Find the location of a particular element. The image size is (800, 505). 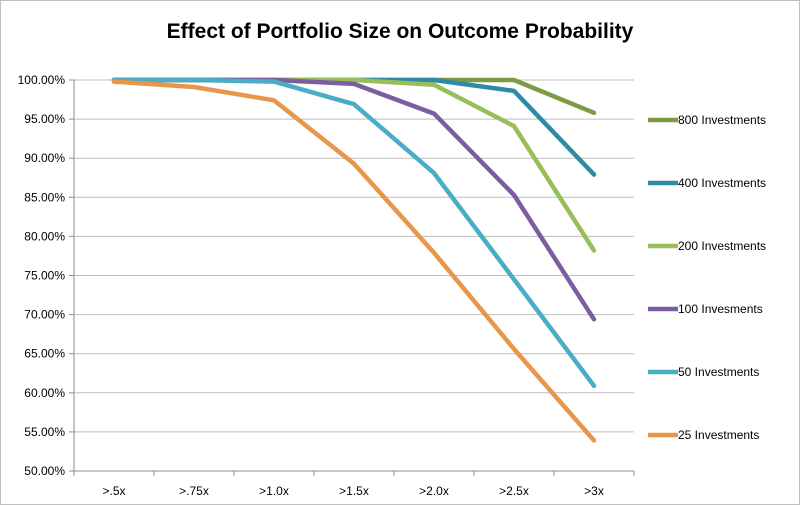

legend-label: 400 Investments is located at coordinates (722, 183).